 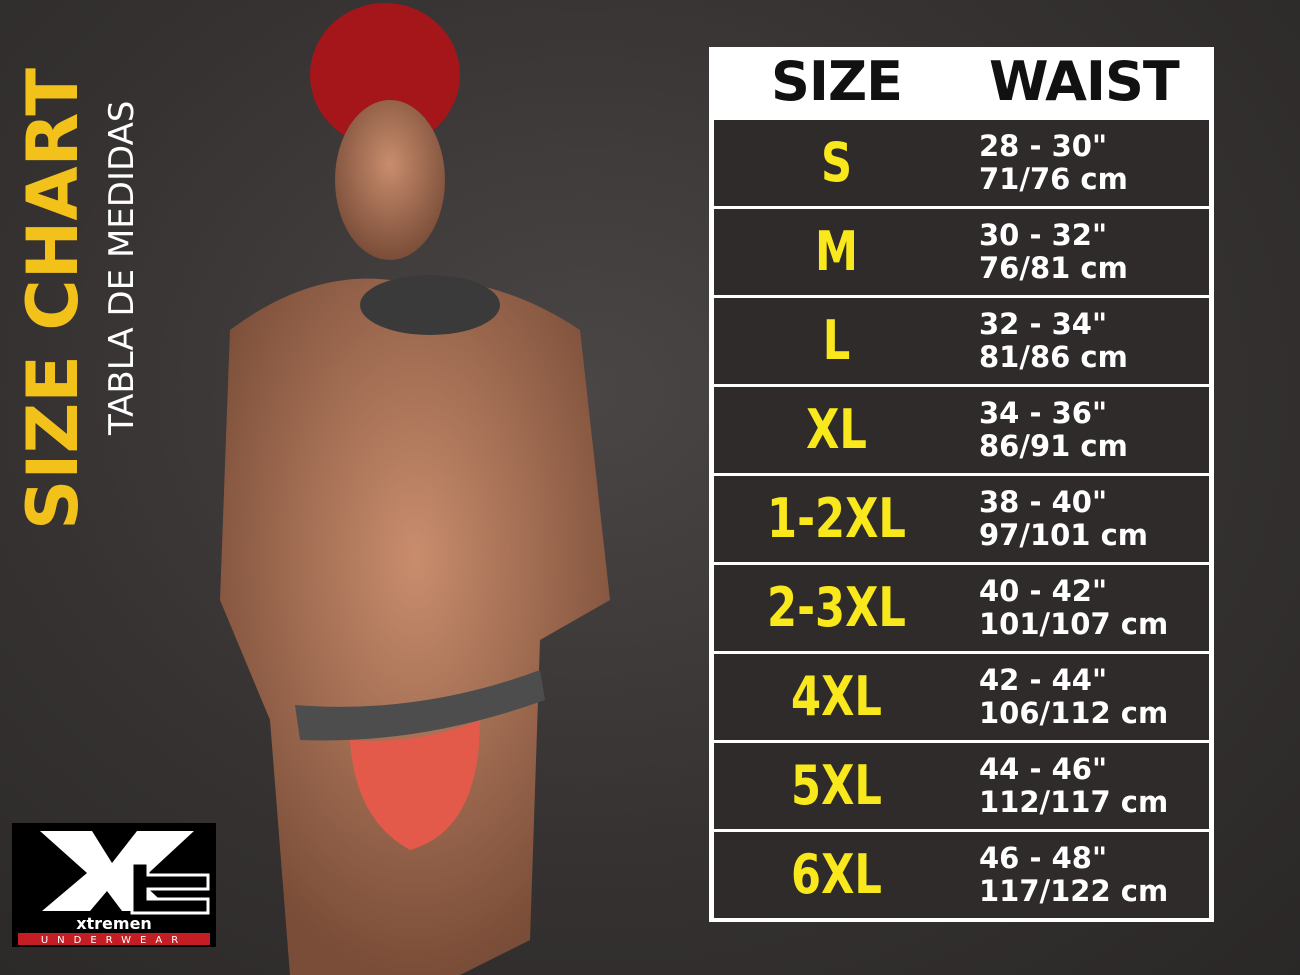 I want to click on waist-inches: 32 - 34", so click(x=1043, y=323).